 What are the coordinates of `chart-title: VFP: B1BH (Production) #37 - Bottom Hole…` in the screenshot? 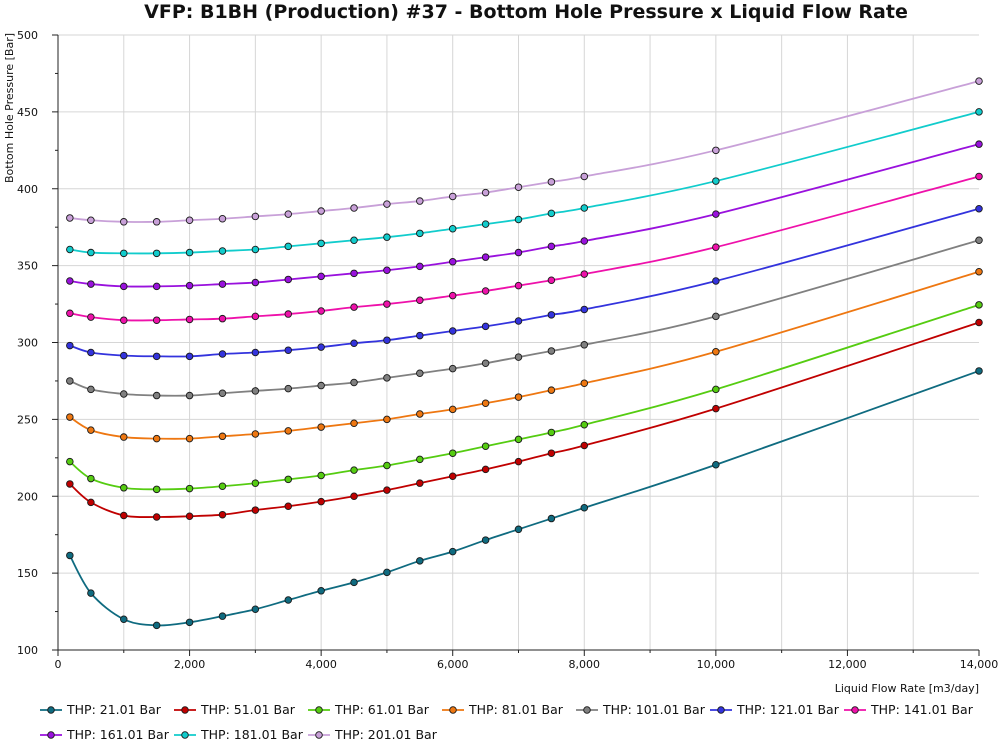 It's located at (526, 12).